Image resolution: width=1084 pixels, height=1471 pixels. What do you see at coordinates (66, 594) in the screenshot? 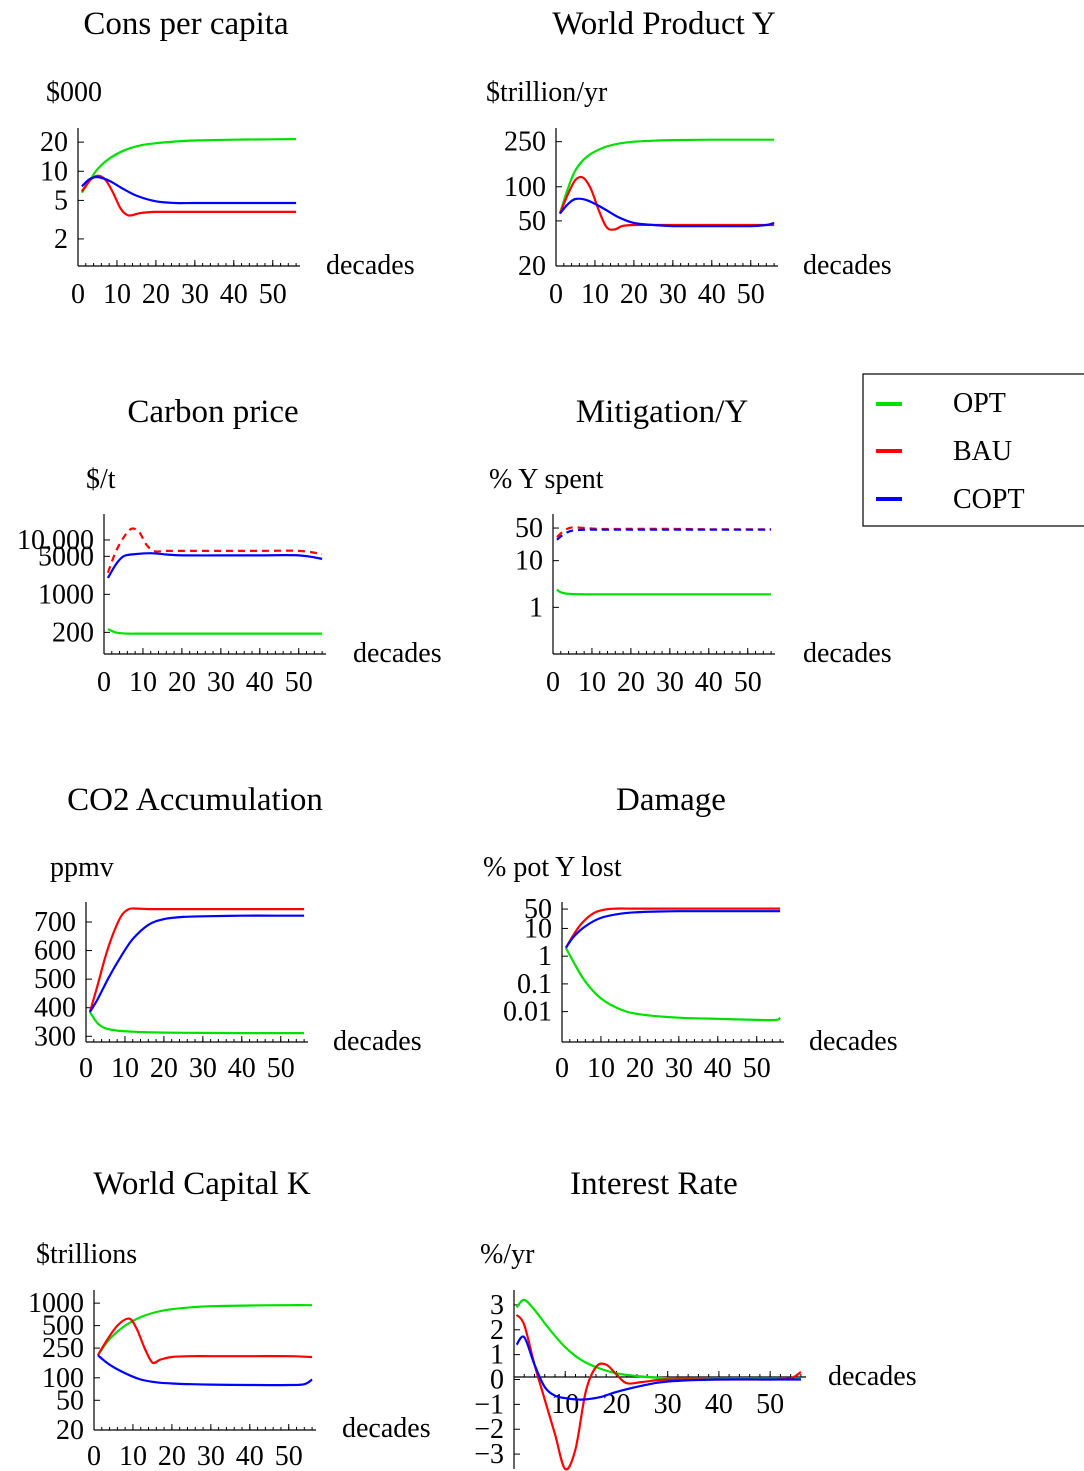
I see `y-tick-label: 1000` at bounding box center [66, 594].